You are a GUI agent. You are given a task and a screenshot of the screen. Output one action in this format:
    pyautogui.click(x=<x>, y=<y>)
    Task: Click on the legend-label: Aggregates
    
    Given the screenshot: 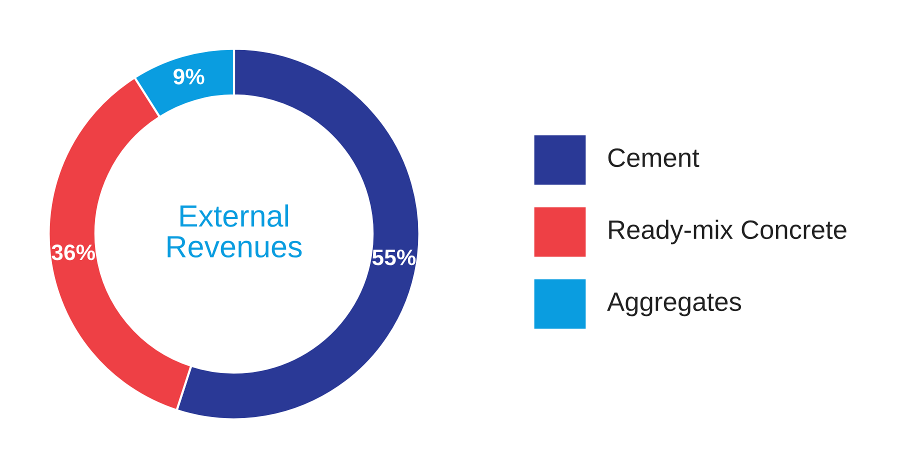 What is the action you would take?
    pyautogui.click(x=674, y=304)
    